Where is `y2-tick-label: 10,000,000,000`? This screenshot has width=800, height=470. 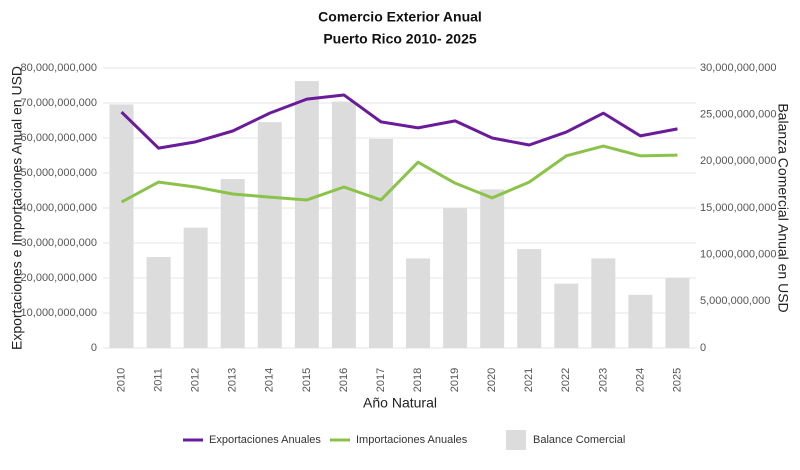
y2-tick-label: 10,000,000,000 is located at coordinates (738, 255).